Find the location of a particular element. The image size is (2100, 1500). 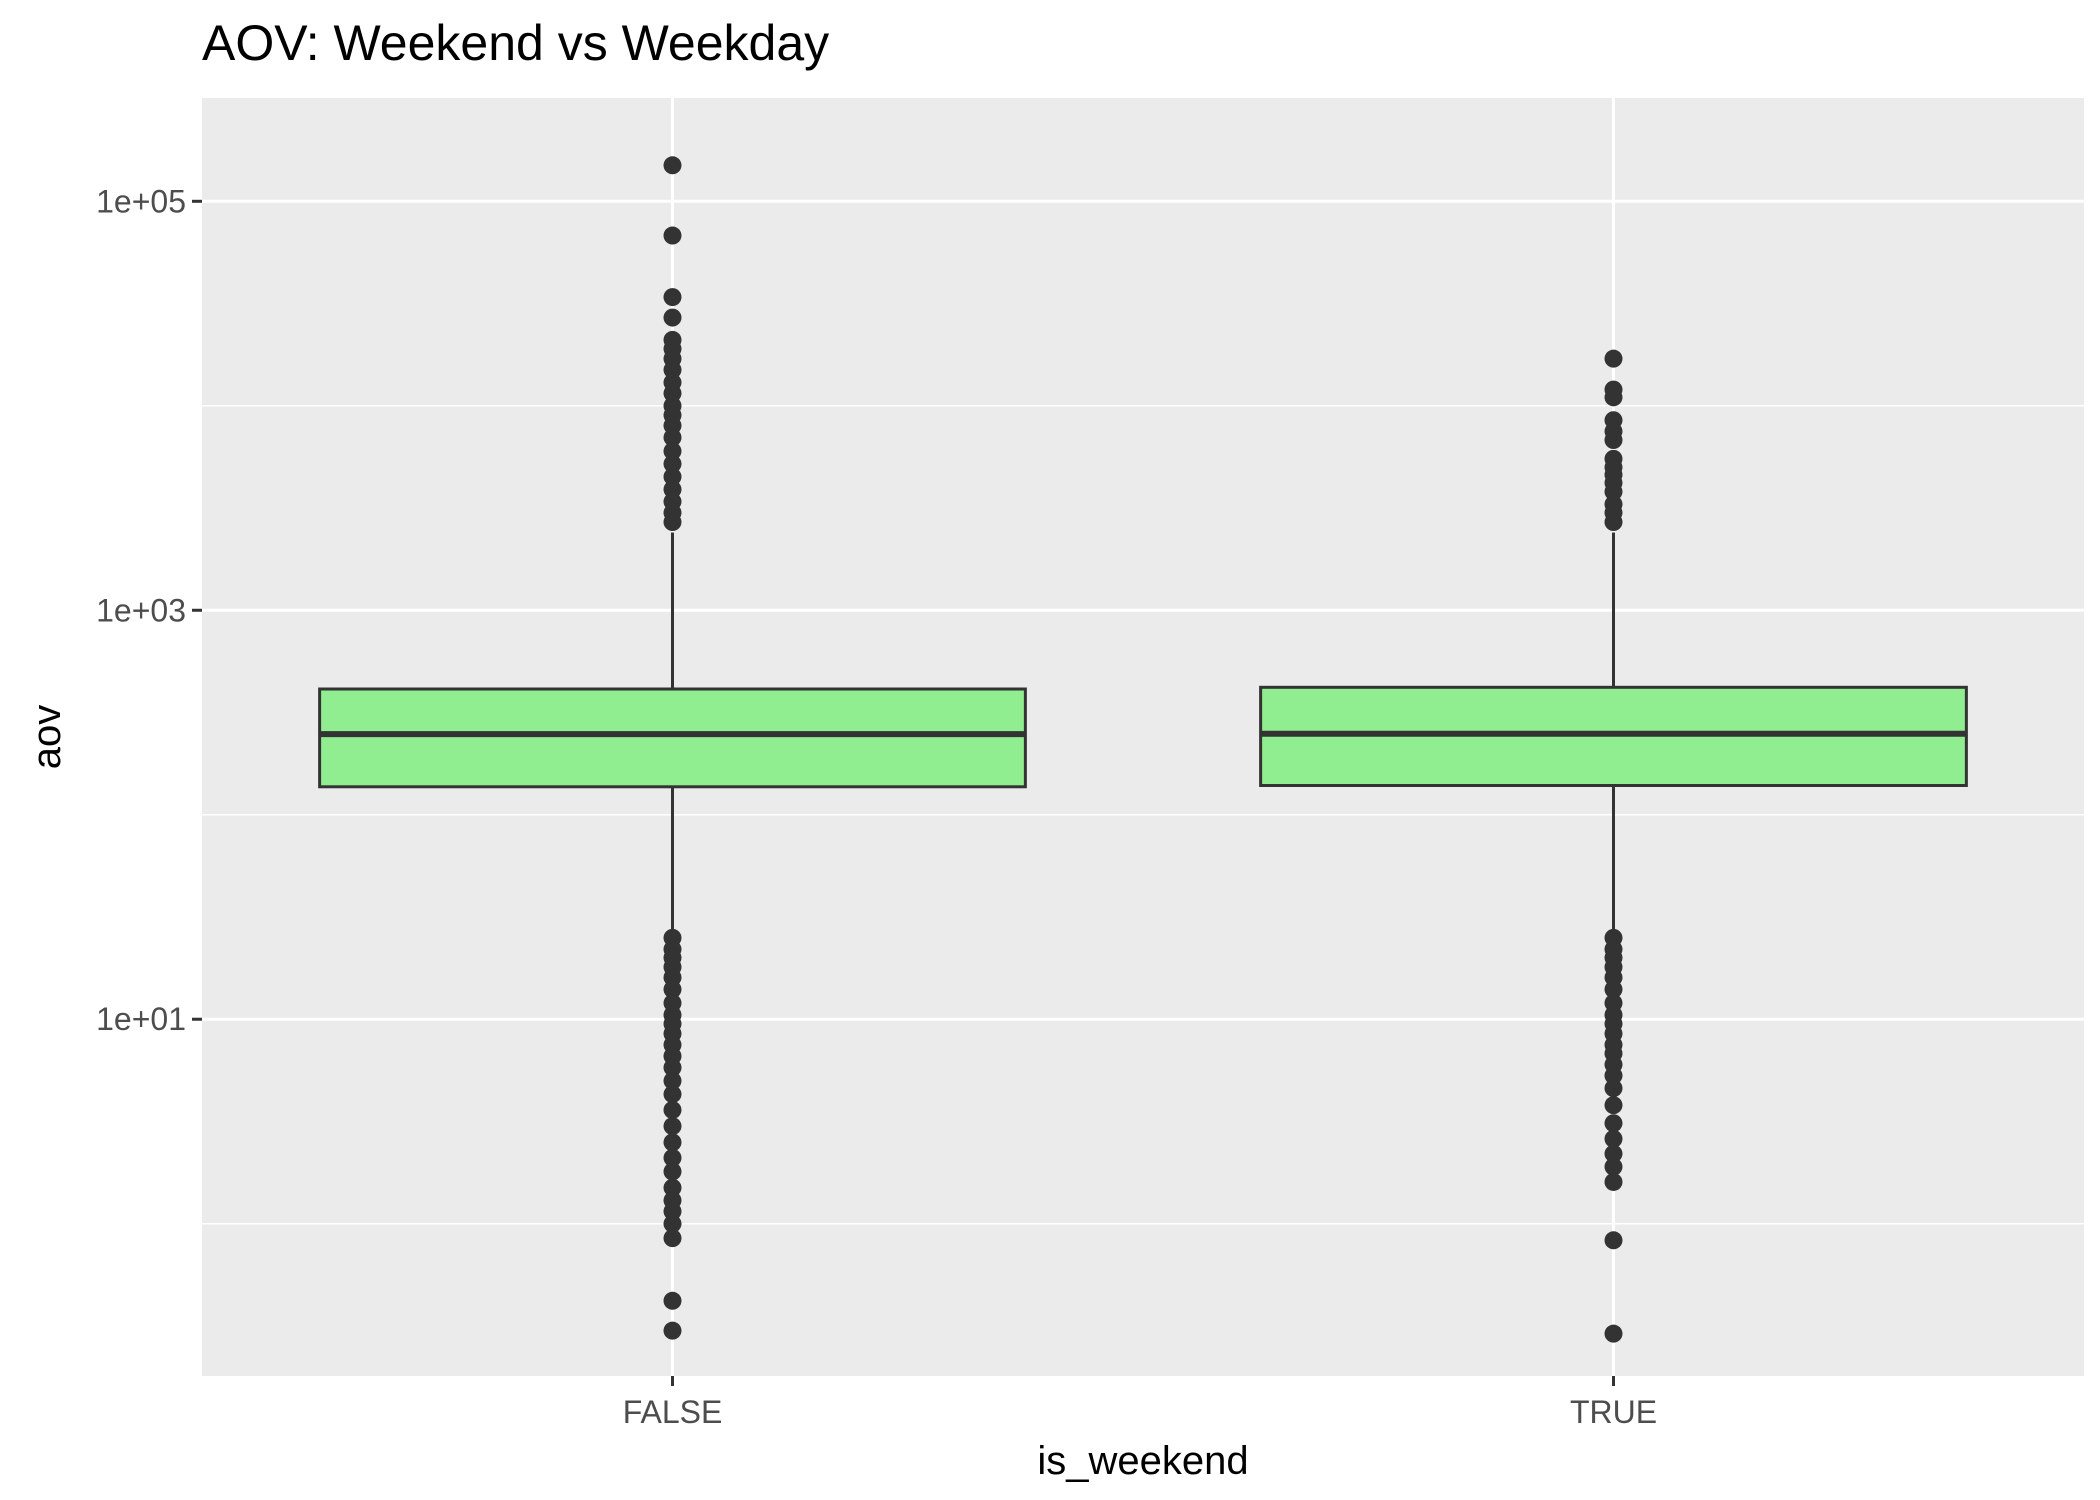

y-tick-label: 1e+03 is located at coordinates (141, 610).